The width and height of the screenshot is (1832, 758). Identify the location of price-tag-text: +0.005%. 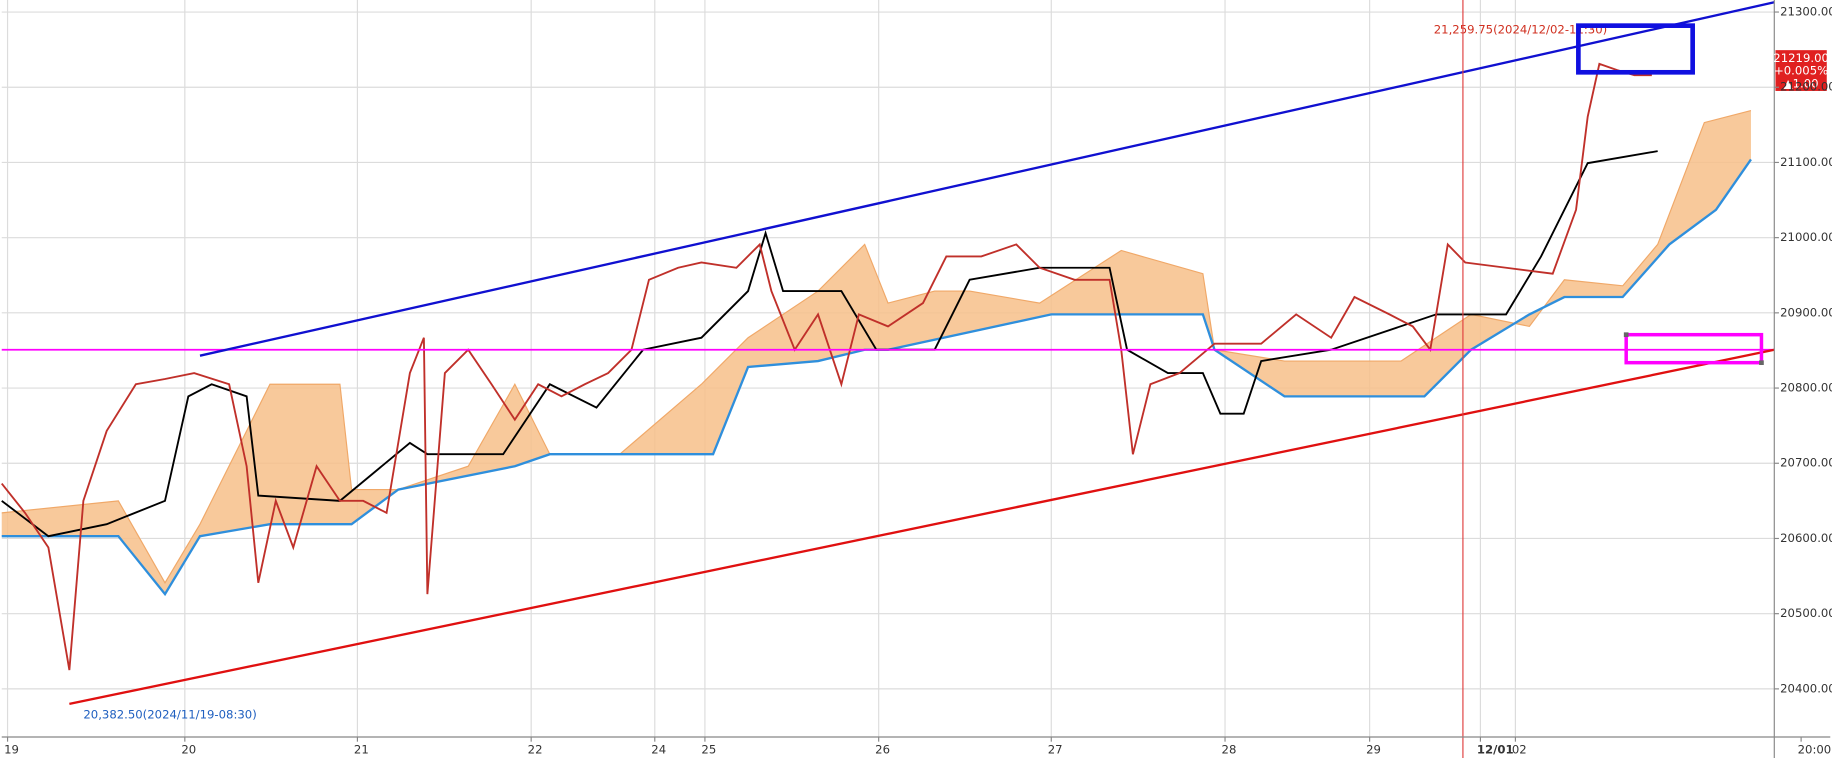
(1801, 71).